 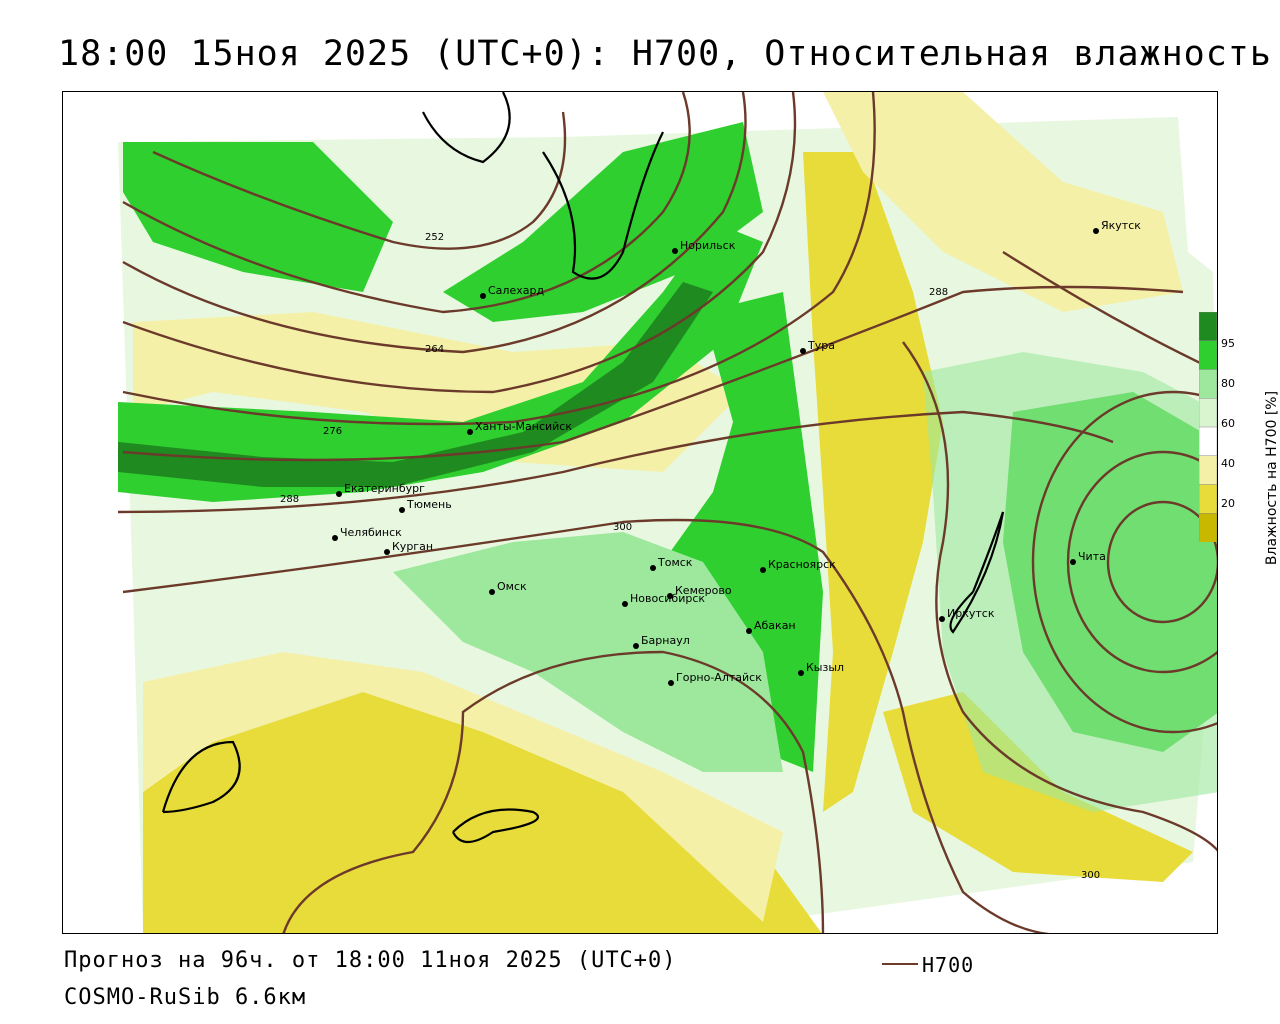 What do you see at coordinates (1003, 202) in the screenshot?
I see `dry-band-east` at bounding box center [1003, 202].